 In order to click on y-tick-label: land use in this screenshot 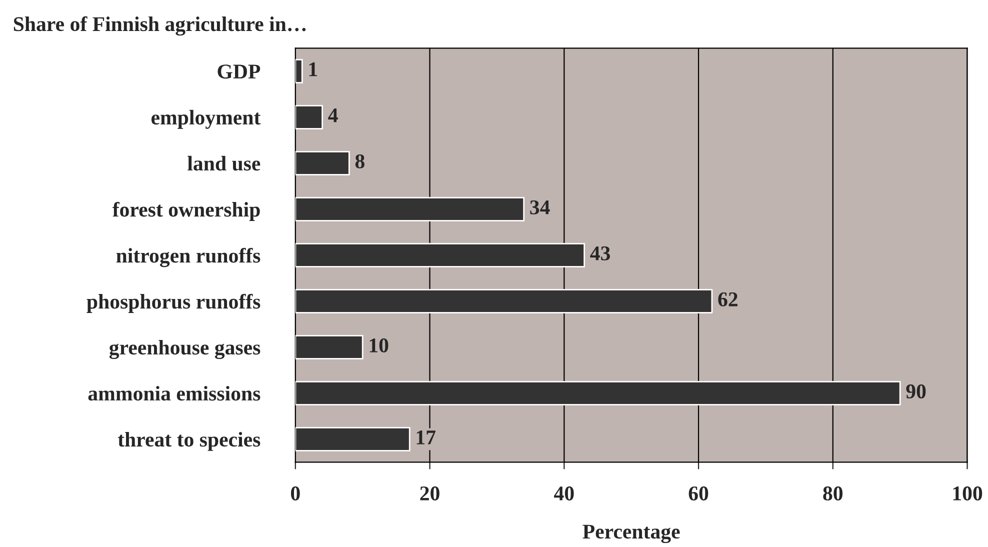, I will do `click(224, 163)`.